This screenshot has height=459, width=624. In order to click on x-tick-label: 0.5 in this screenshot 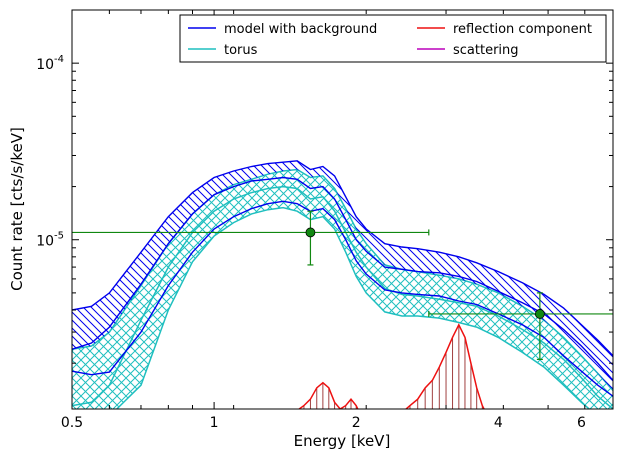, I will do `click(72, 423)`.